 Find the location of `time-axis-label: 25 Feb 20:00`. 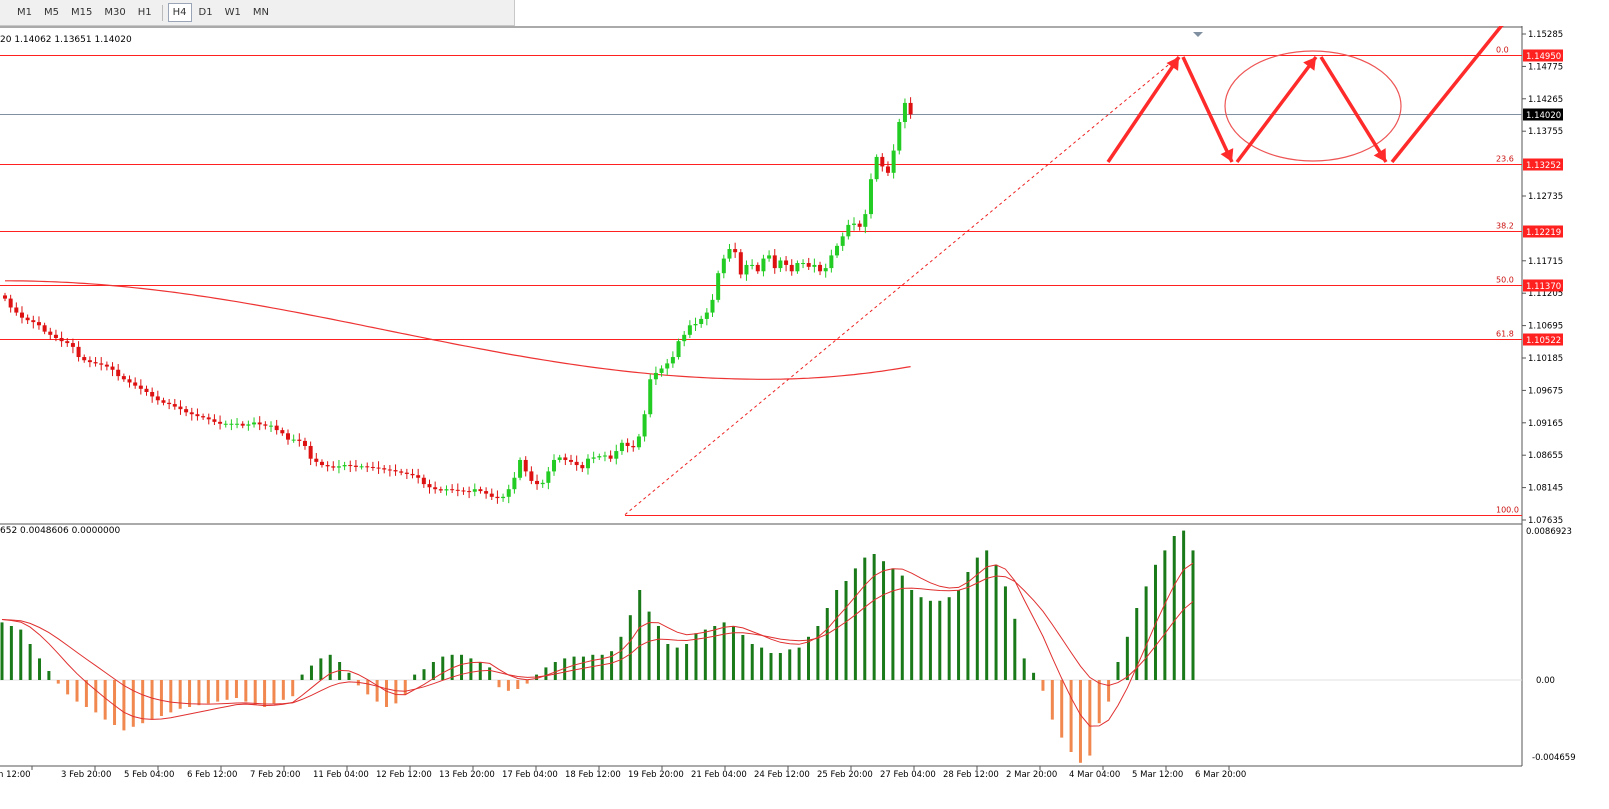

time-axis-label: 25 Feb 20:00 is located at coordinates (845, 775).